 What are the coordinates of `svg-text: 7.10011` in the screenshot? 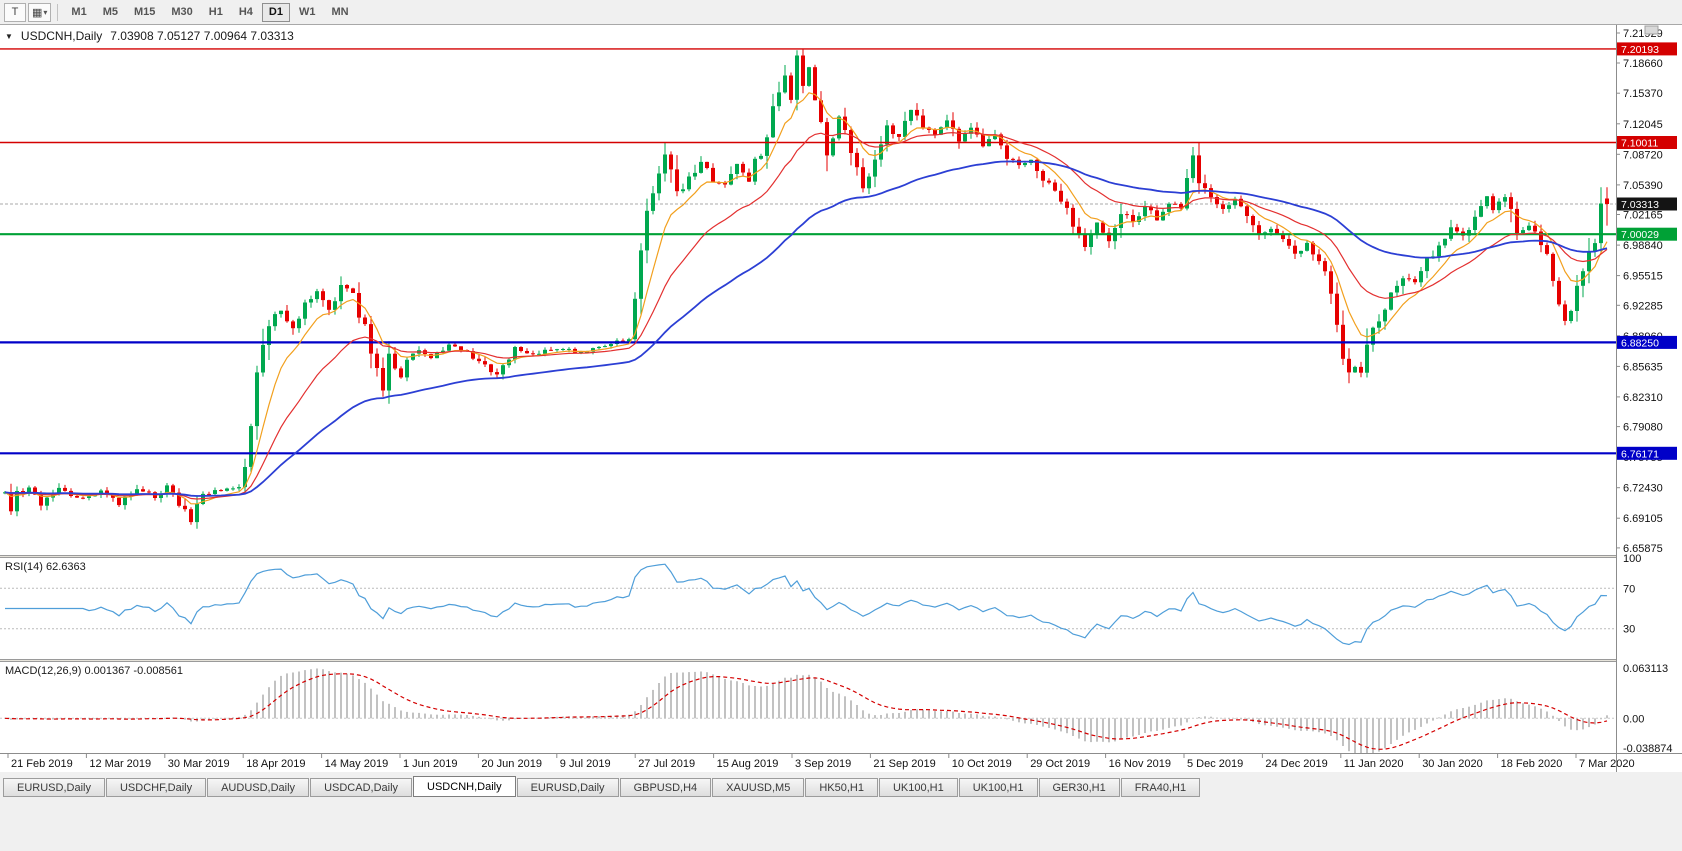 It's located at (1639, 144).